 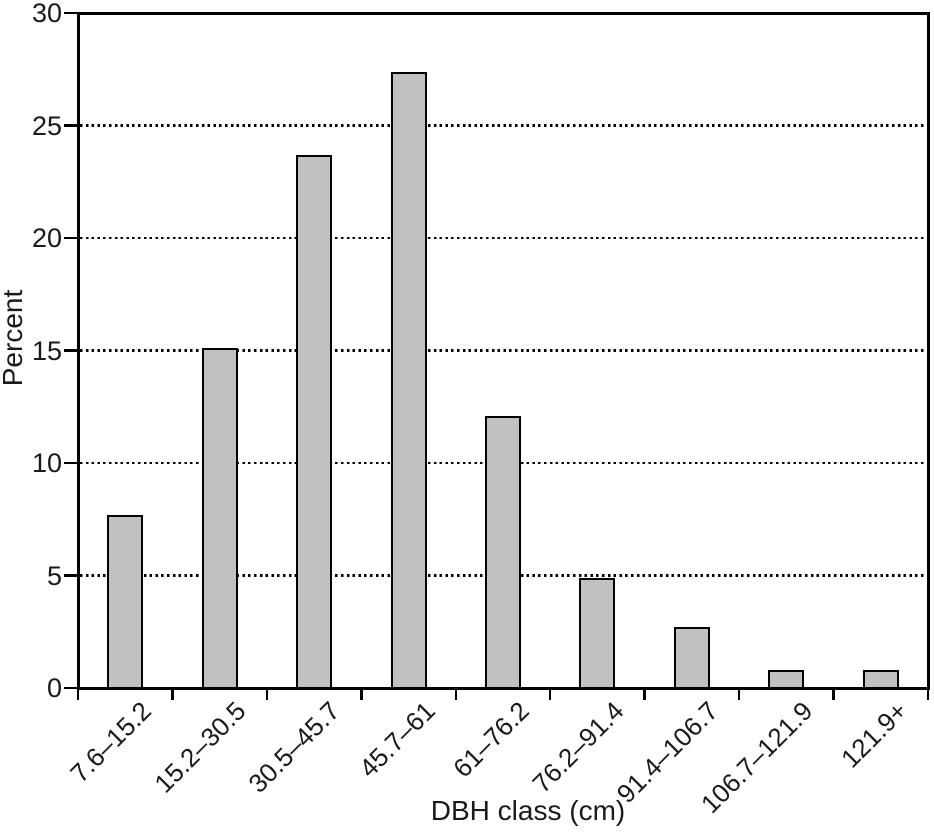 I want to click on y-tick-label: 10, so click(x=46, y=463).